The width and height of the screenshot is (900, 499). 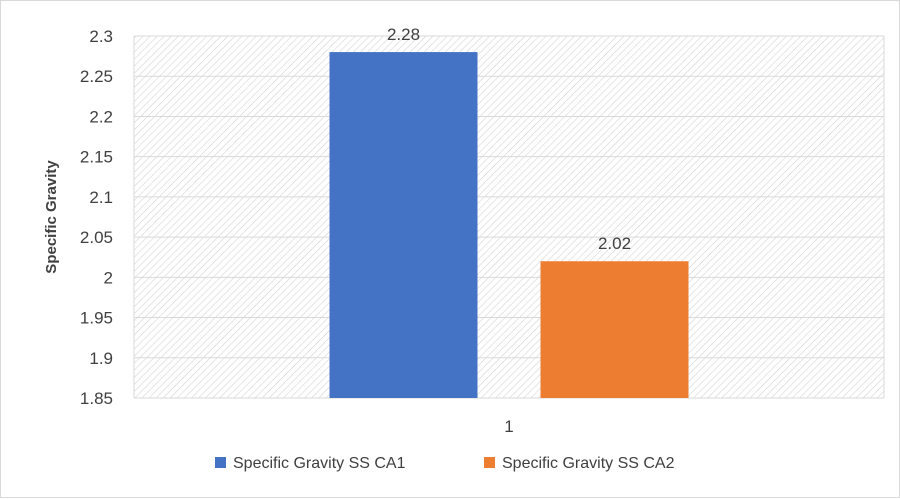 I want to click on data-label-2: 2.02, so click(x=614, y=243).